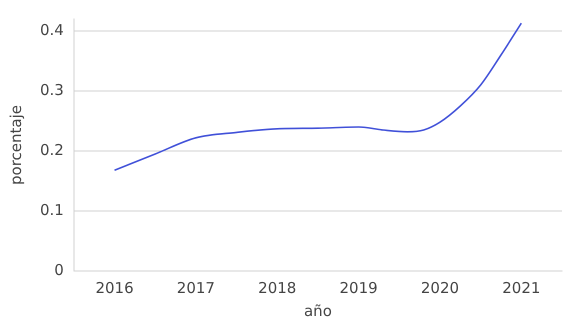 This screenshot has width=578, height=323. I want to click on y-tick-label: 0.1, so click(52, 209).